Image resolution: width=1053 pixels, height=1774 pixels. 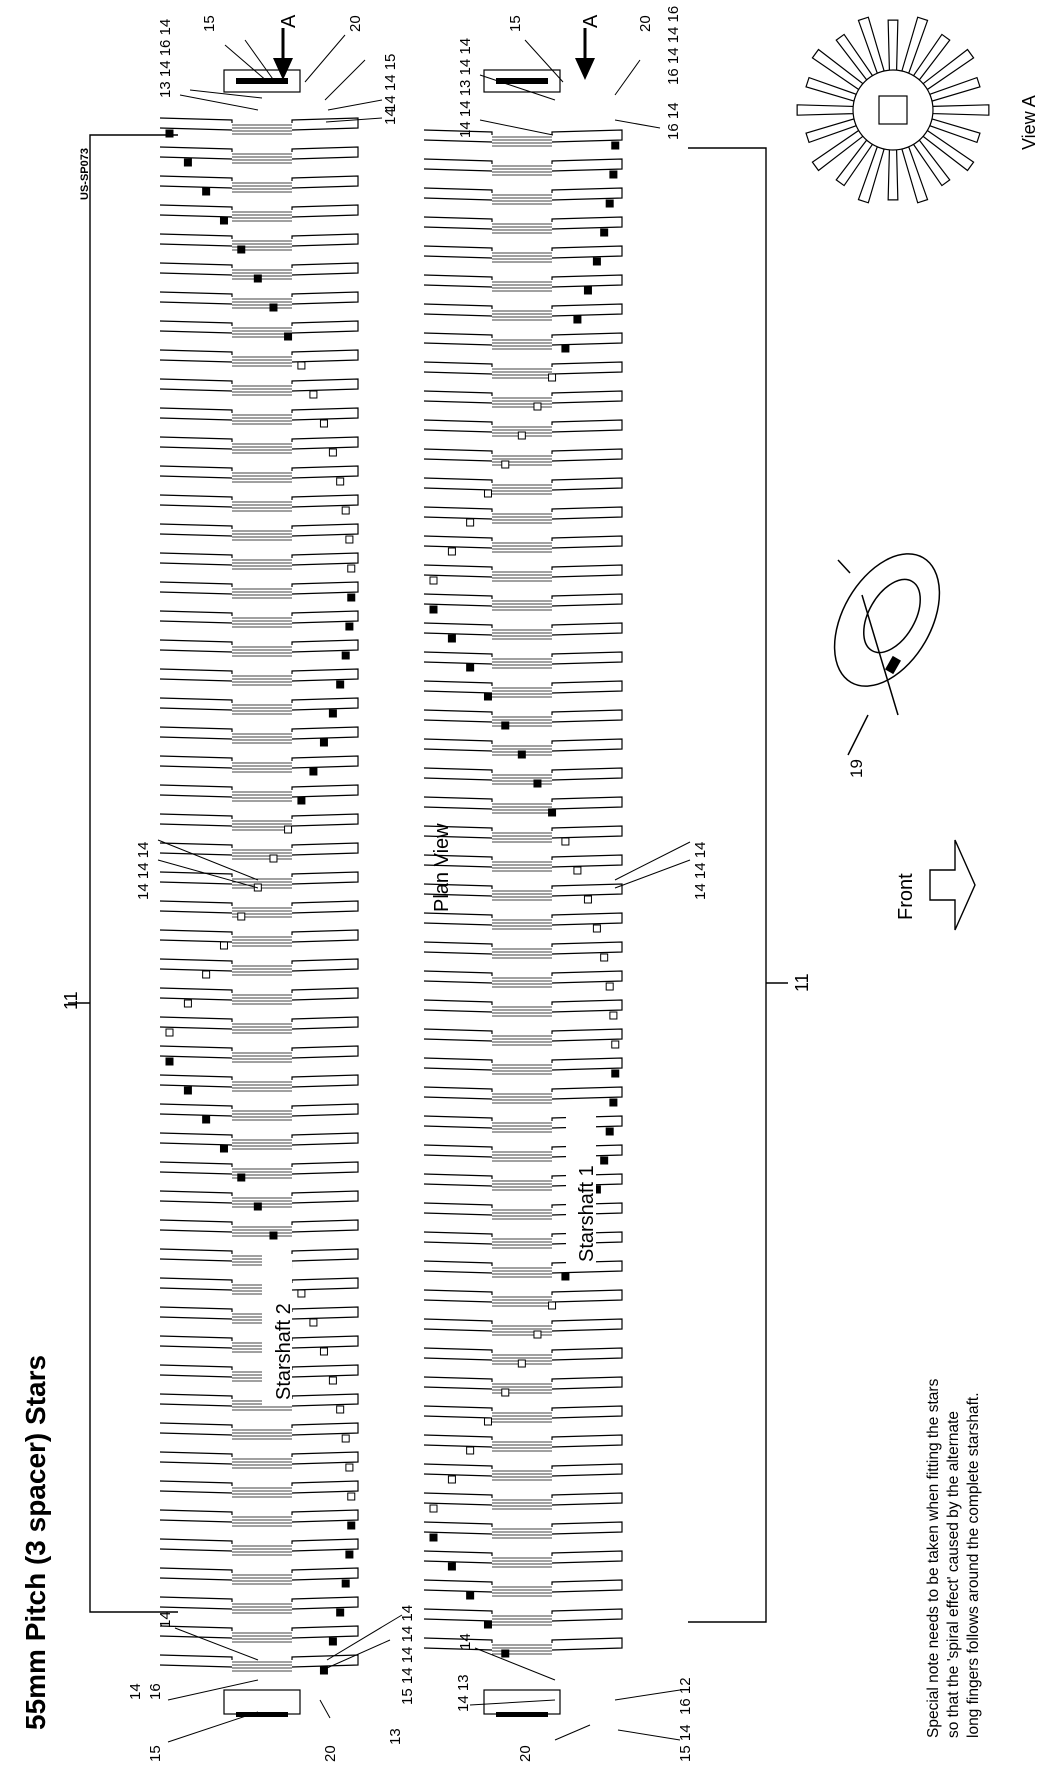 What do you see at coordinates (143, 871) in the screenshot?
I see `callout-s2-mid: 14 14 14` at bounding box center [143, 871].